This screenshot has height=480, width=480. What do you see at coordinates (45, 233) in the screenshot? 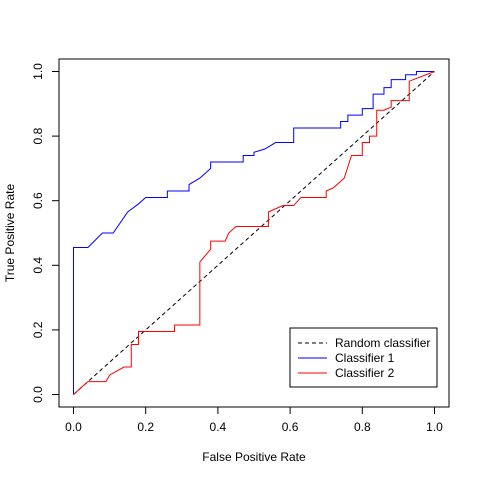
I see `y-axis: 0.0 0.2 0.4 0.6 0.8 1.0` at bounding box center [45, 233].